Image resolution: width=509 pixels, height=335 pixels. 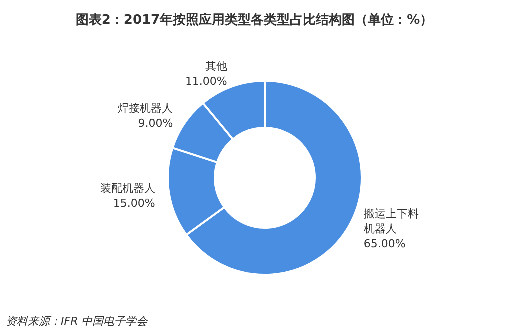 What do you see at coordinates (206, 81) in the screenshot?
I see `data-label: 11.00%` at bounding box center [206, 81].